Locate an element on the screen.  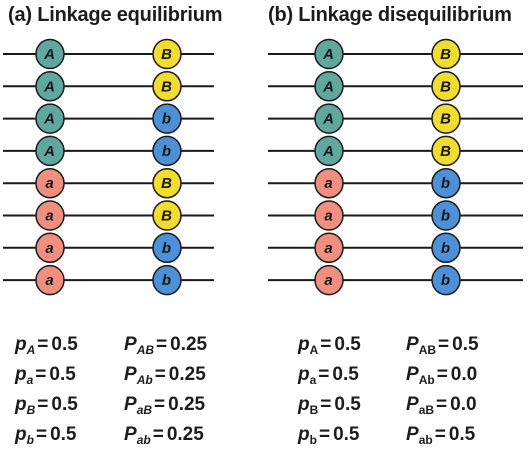
haplotype-frequency: PAB = 0.25 is located at coordinates (165, 345).